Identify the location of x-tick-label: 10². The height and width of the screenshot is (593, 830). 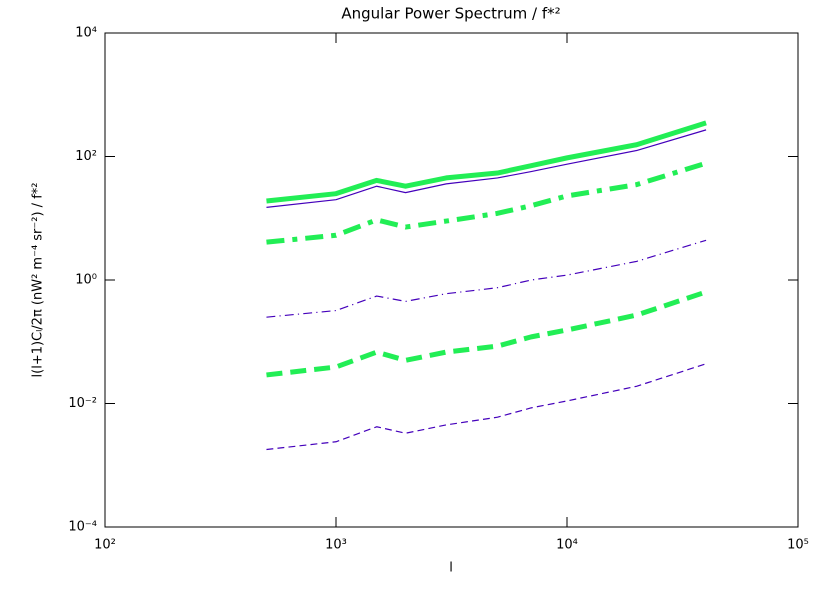
(105, 545).